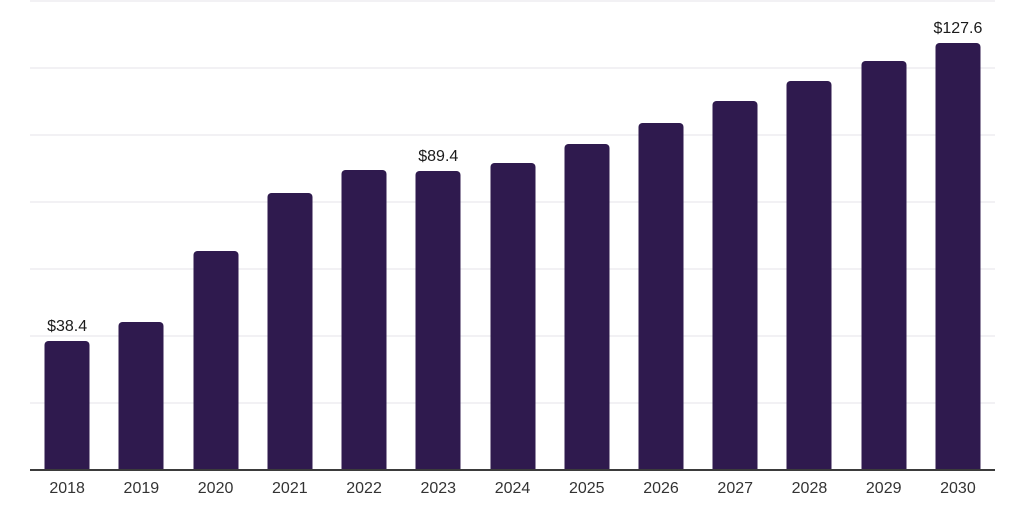  I want to click on x-tick-2024: 2024, so click(512, 488).